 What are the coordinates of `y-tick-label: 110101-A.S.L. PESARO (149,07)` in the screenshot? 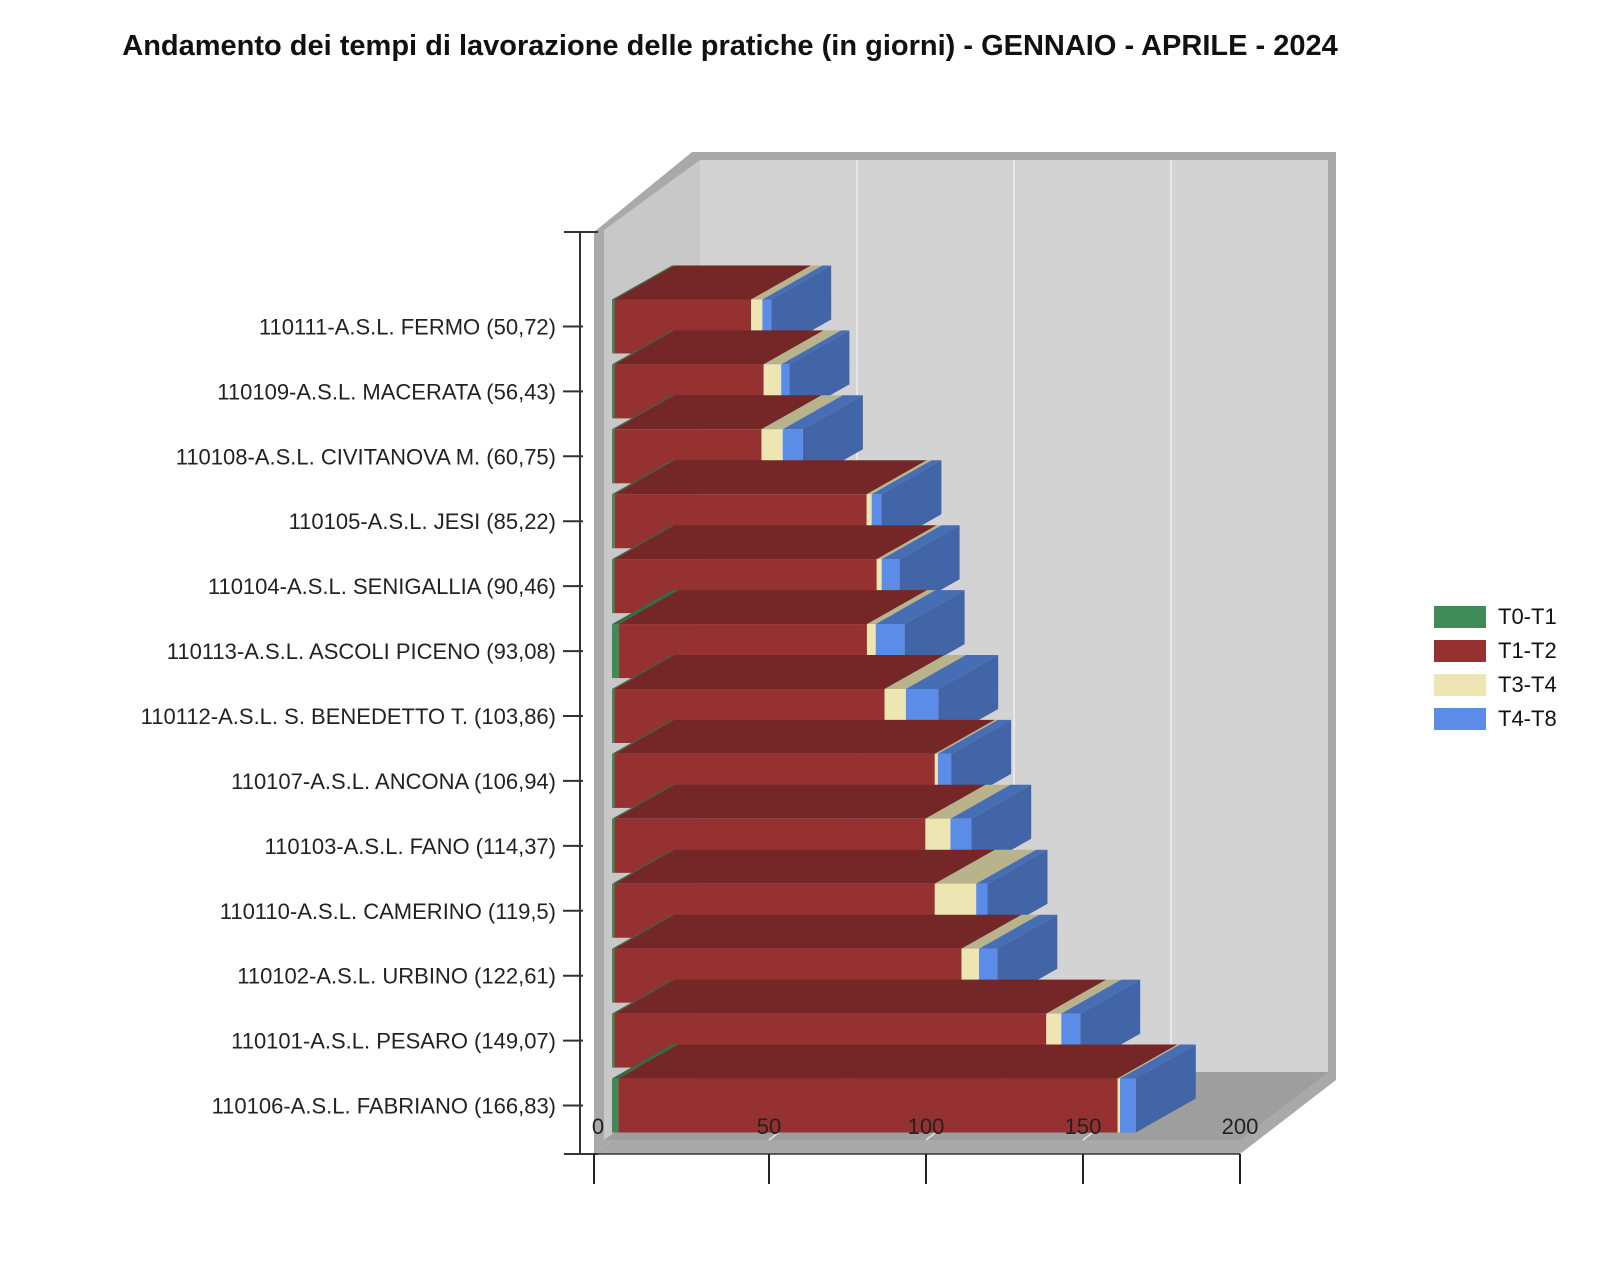 It's located at (393, 1041).